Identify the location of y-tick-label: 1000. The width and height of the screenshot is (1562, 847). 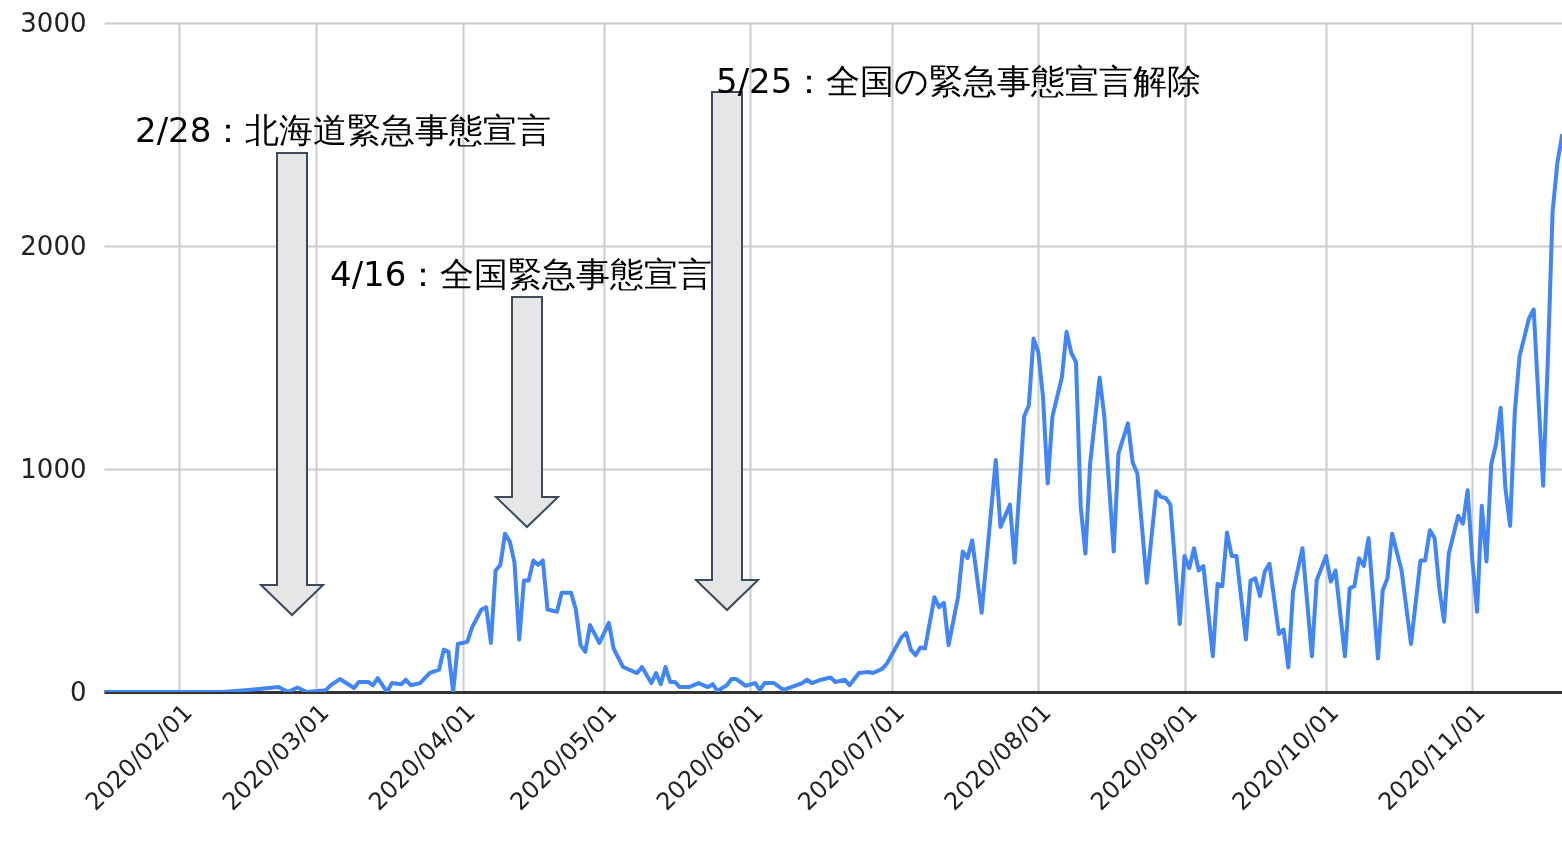
(53, 468).